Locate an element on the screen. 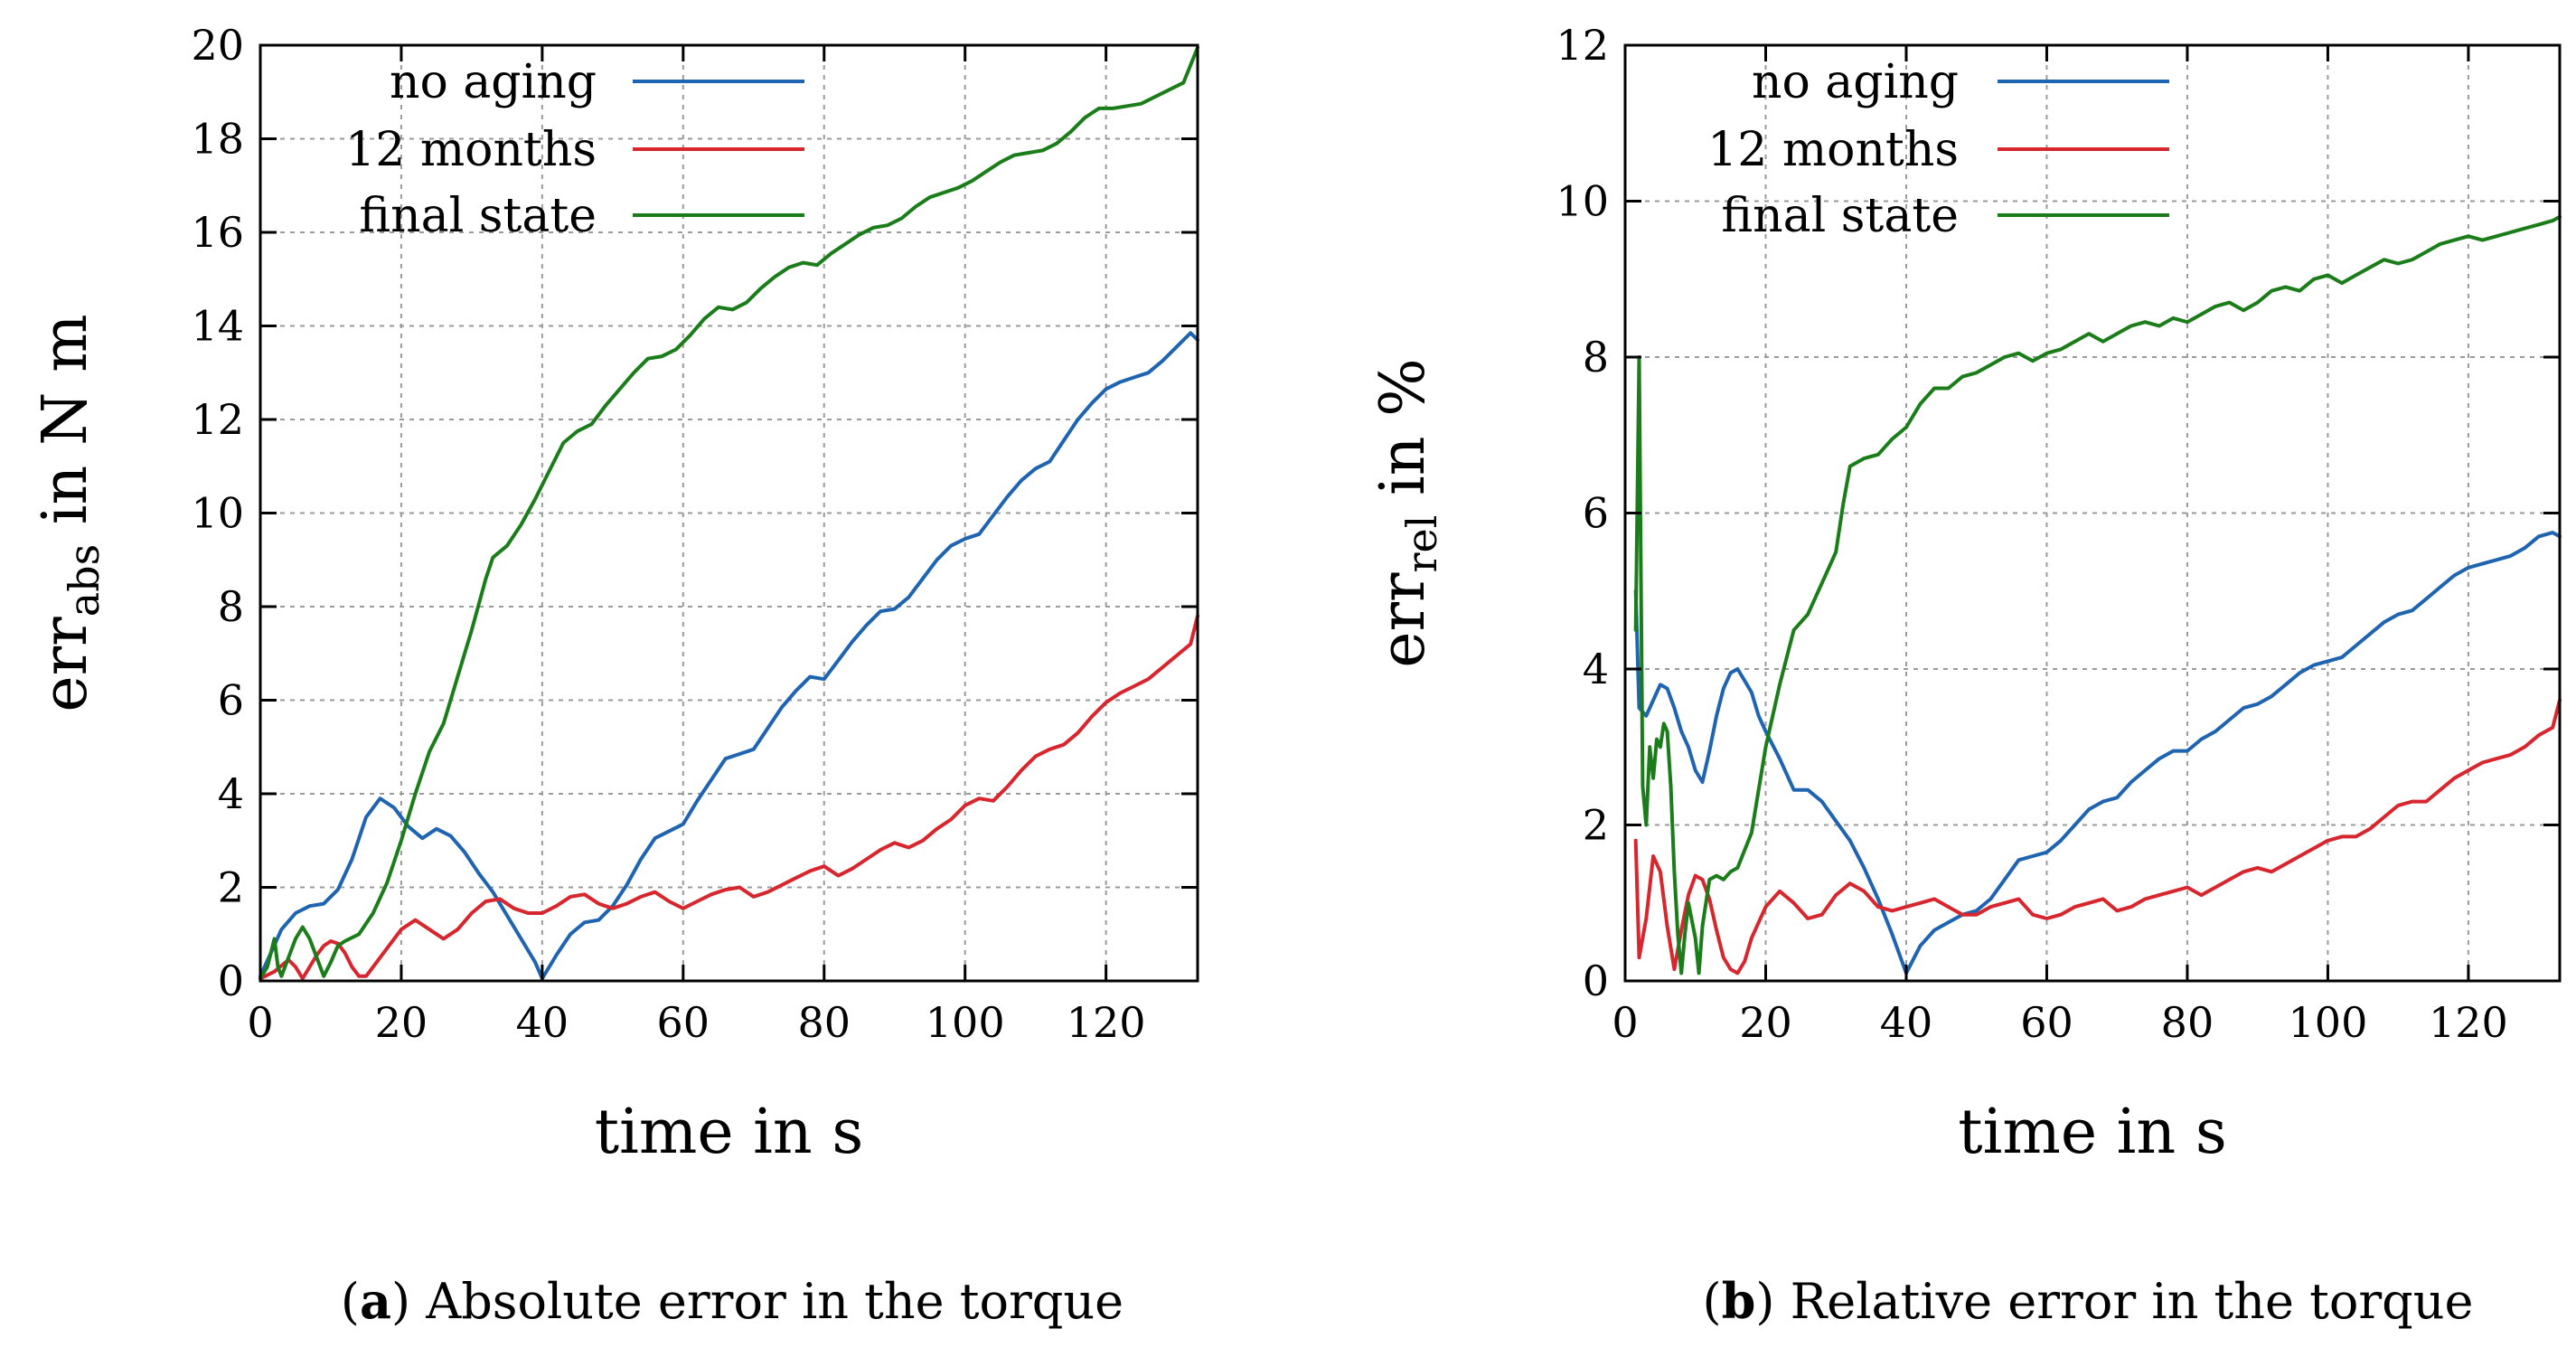 This screenshot has height=1357, width=2576. caption-text: Absolute error in the torque is located at coordinates (774, 1301).